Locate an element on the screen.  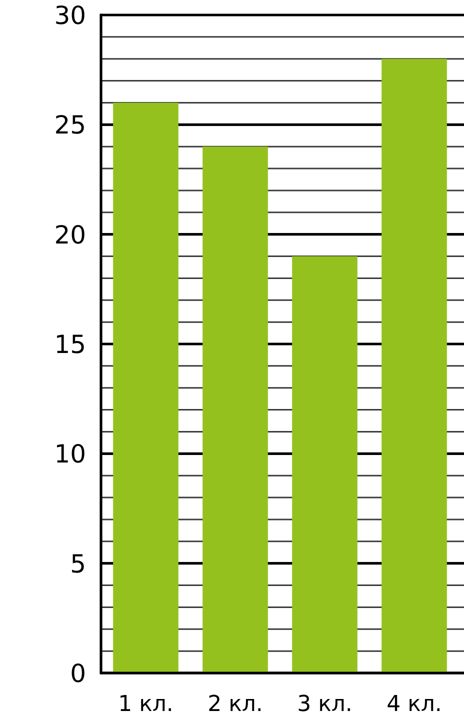
x-tick-label: 4 кл. is located at coordinates (414, 704).